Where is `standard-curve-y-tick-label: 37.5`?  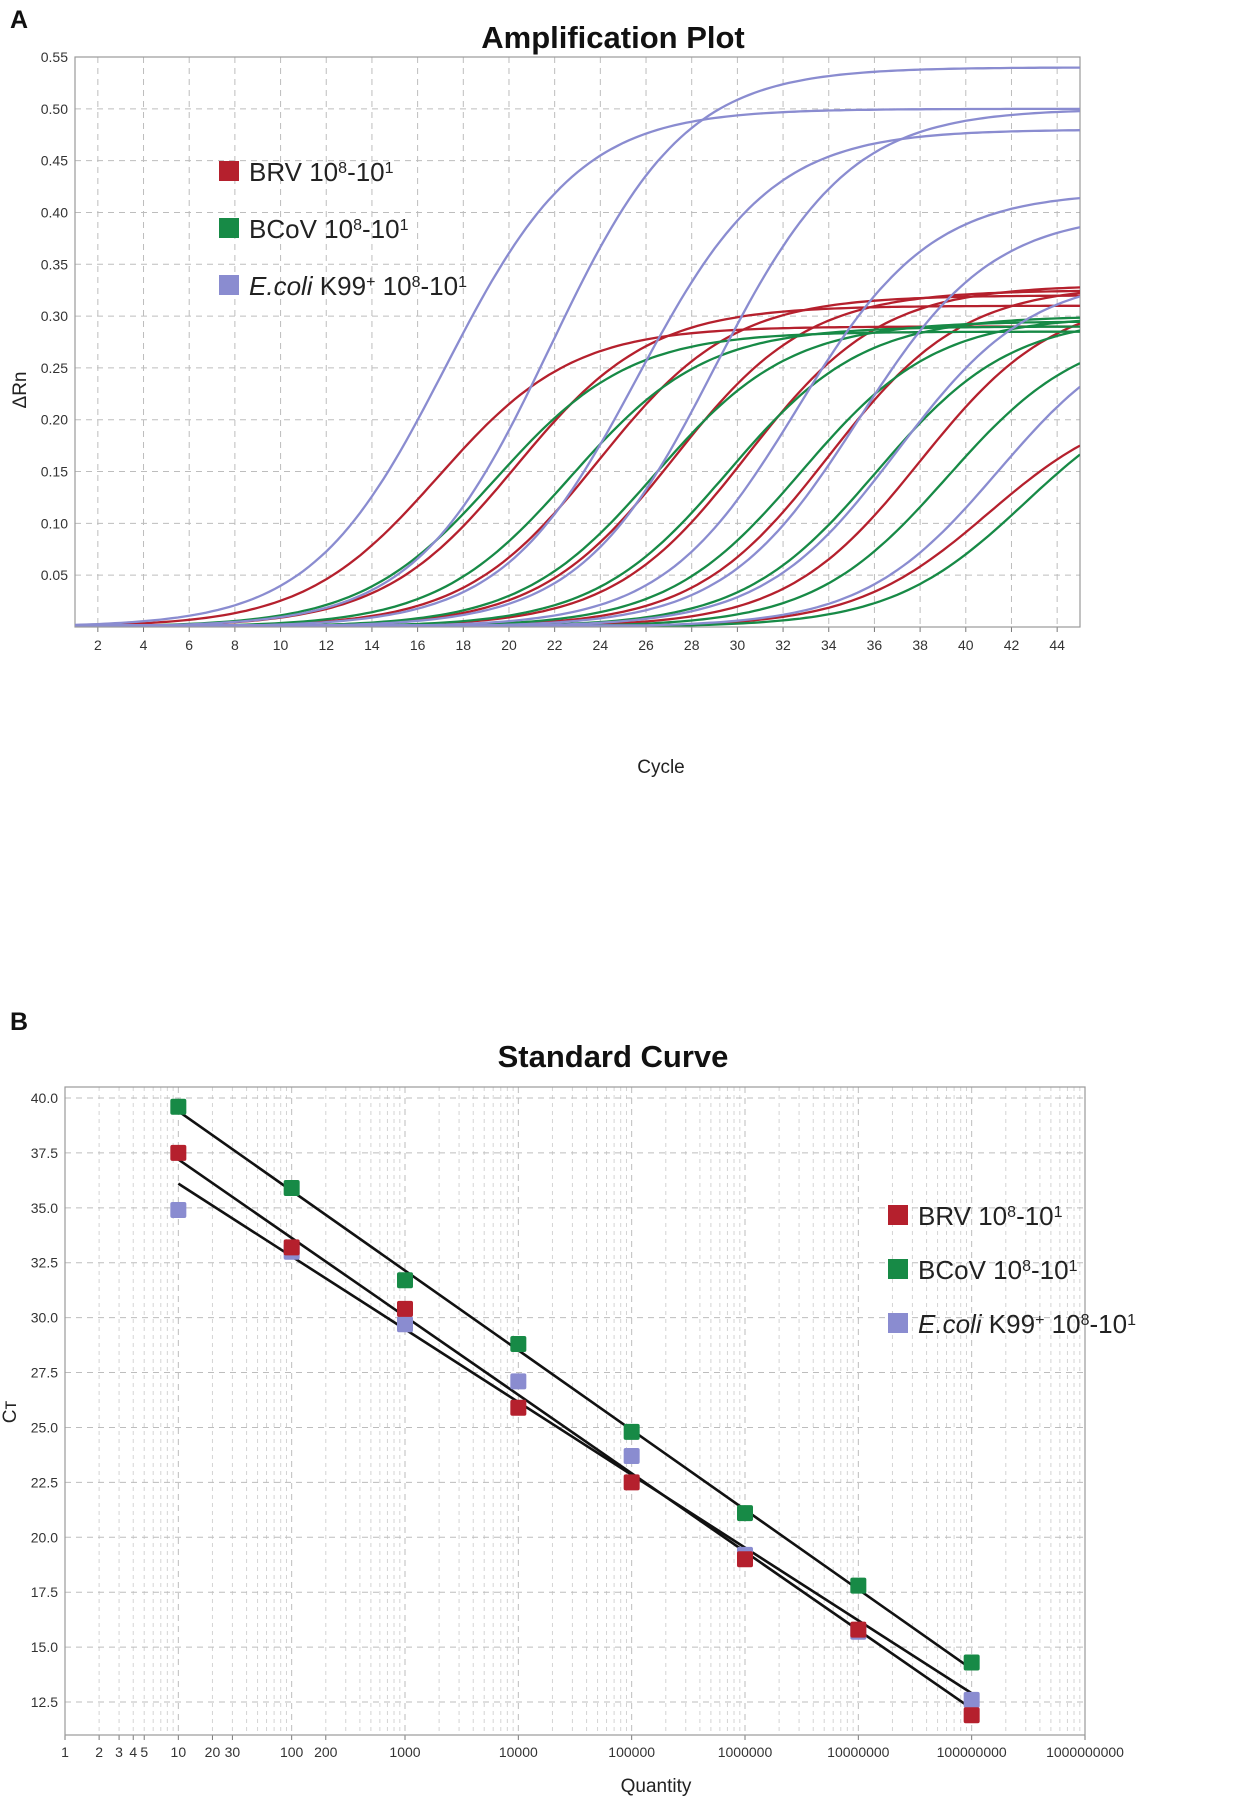
standard-curve-y-tick-label: 37.5 is located at coordinates (44, 1153).